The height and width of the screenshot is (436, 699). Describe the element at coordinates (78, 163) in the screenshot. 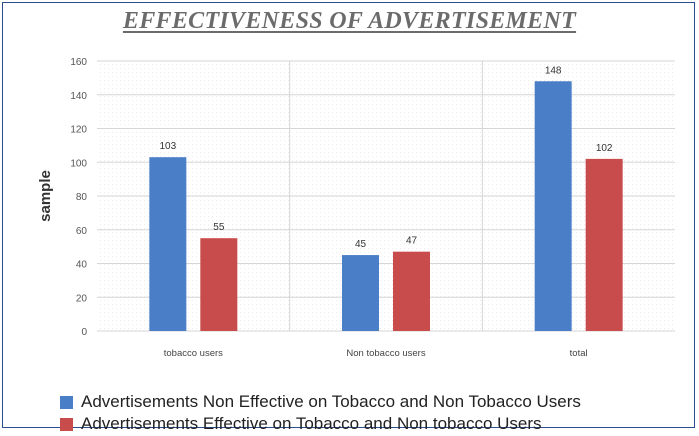

I see `y-tick-label: 100` at that location.